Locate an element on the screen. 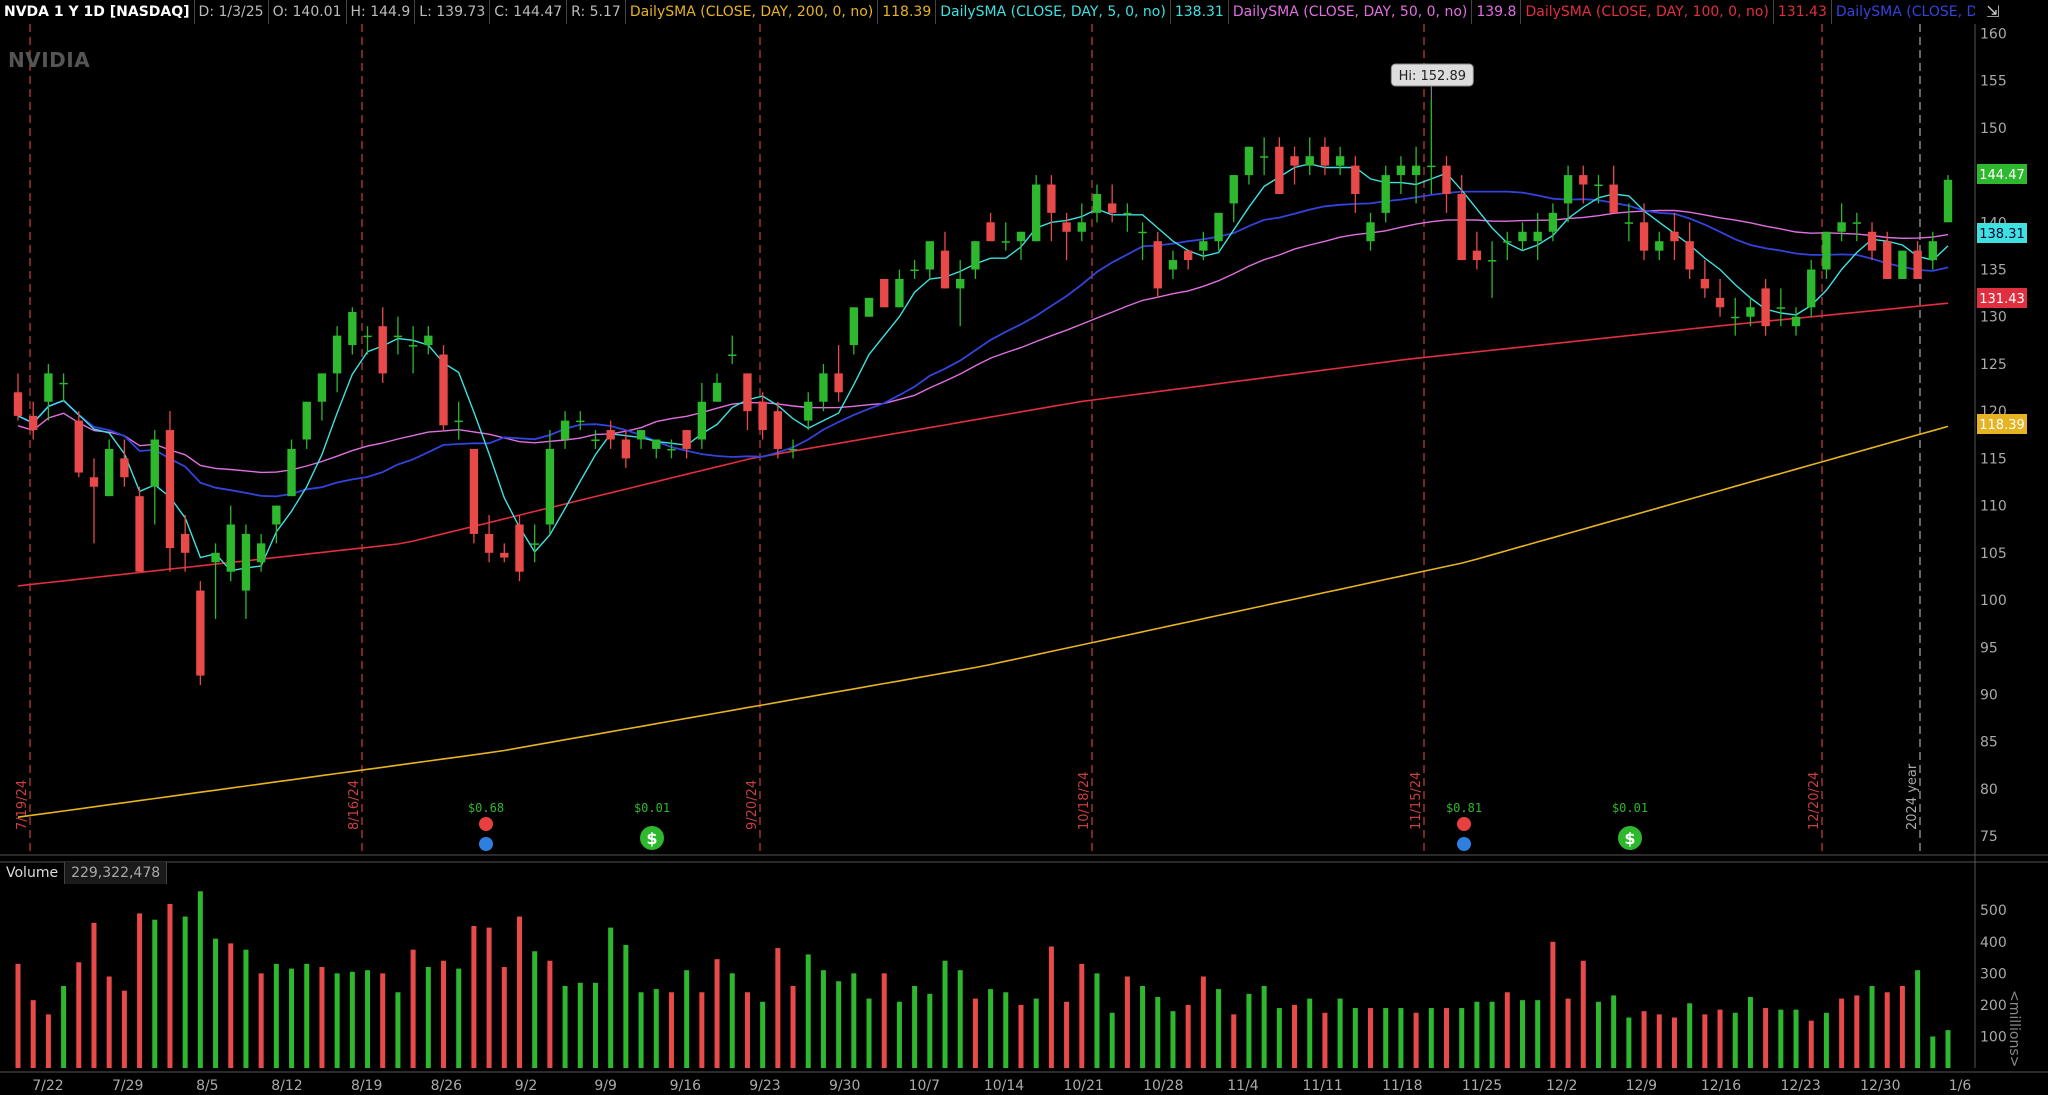  volume-tick-label: 200 is located at coordinates (1993, 1006).